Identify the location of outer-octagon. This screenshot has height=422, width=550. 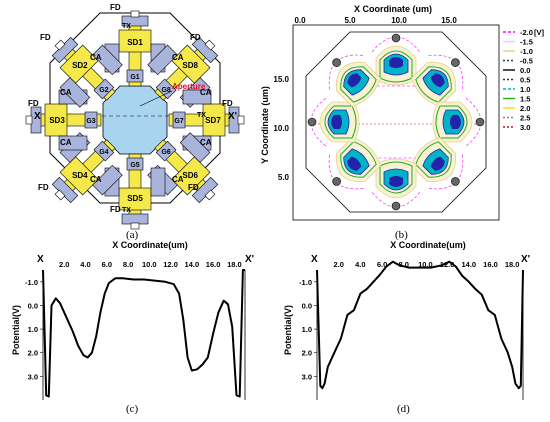
(135, 108).